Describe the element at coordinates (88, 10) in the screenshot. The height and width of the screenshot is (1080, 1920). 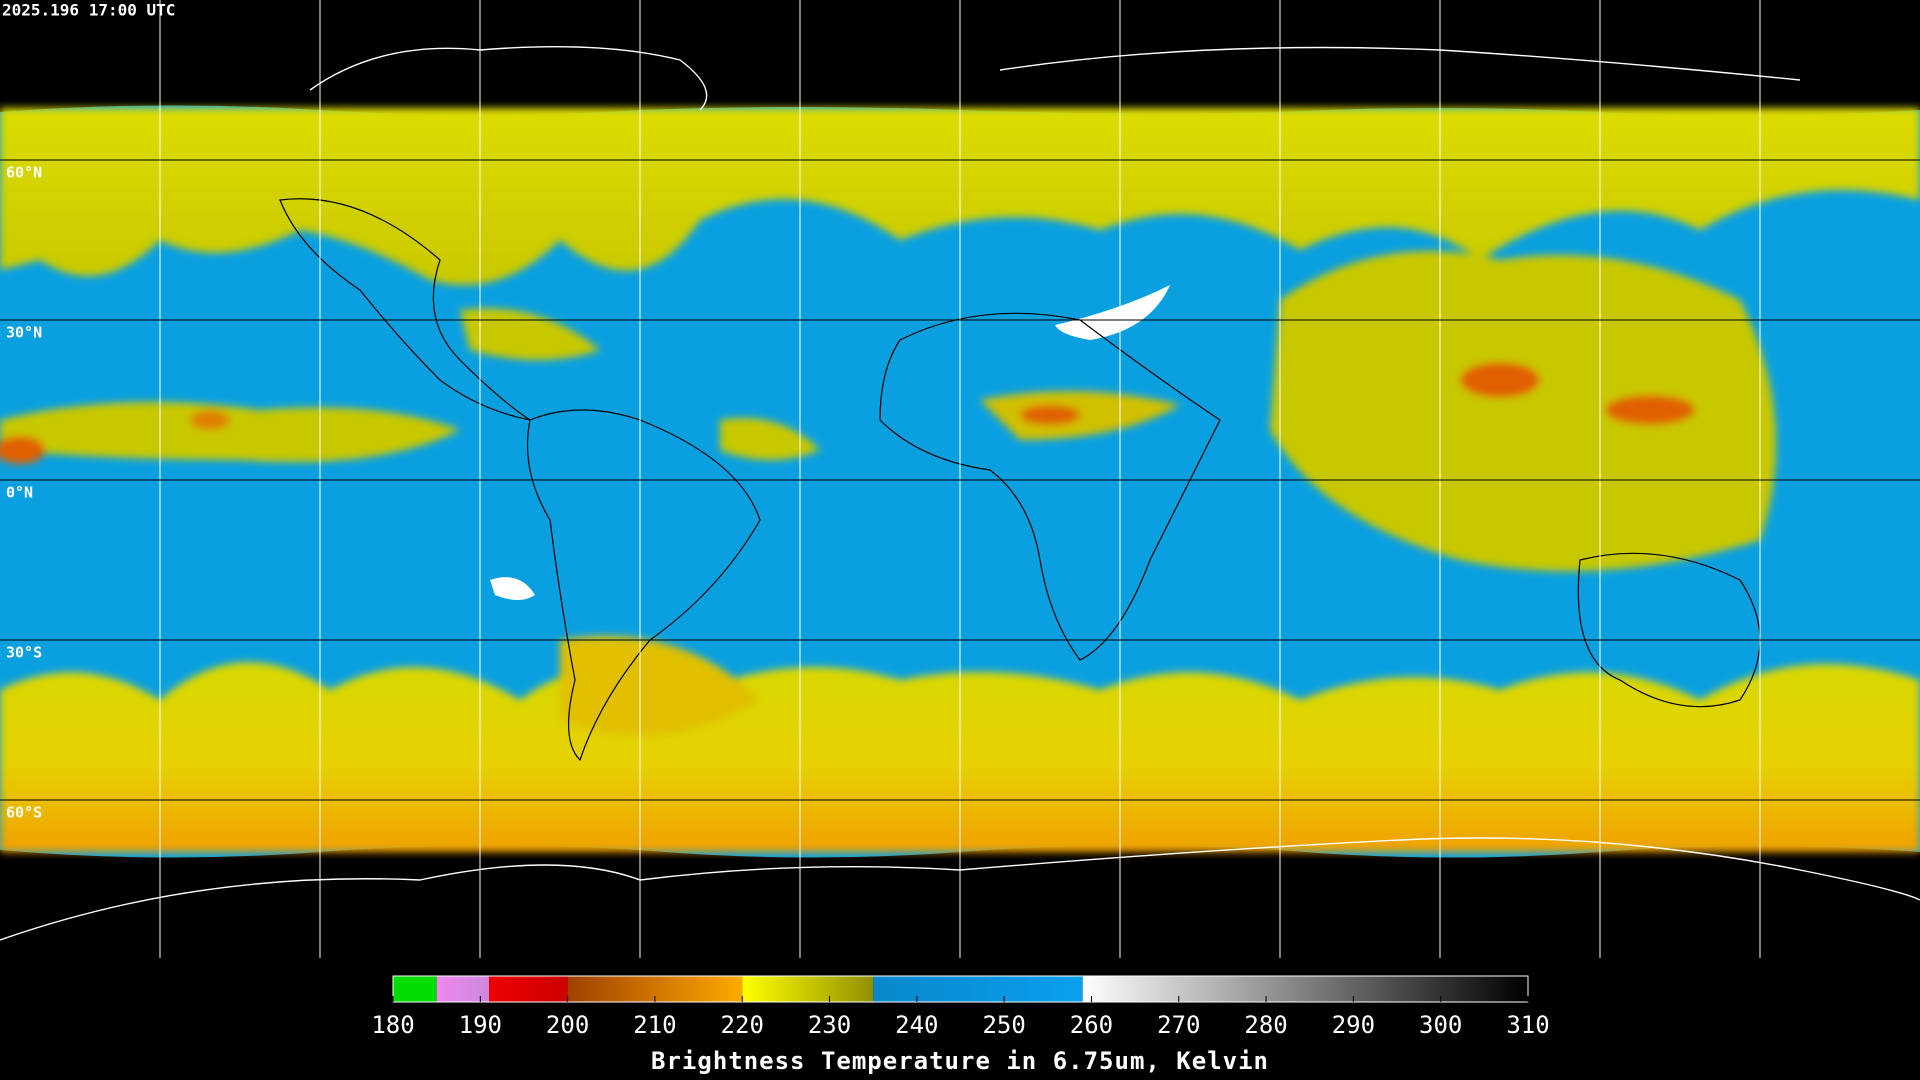
I see `timestamp: 2025.196 17:00 UTC` at that location.